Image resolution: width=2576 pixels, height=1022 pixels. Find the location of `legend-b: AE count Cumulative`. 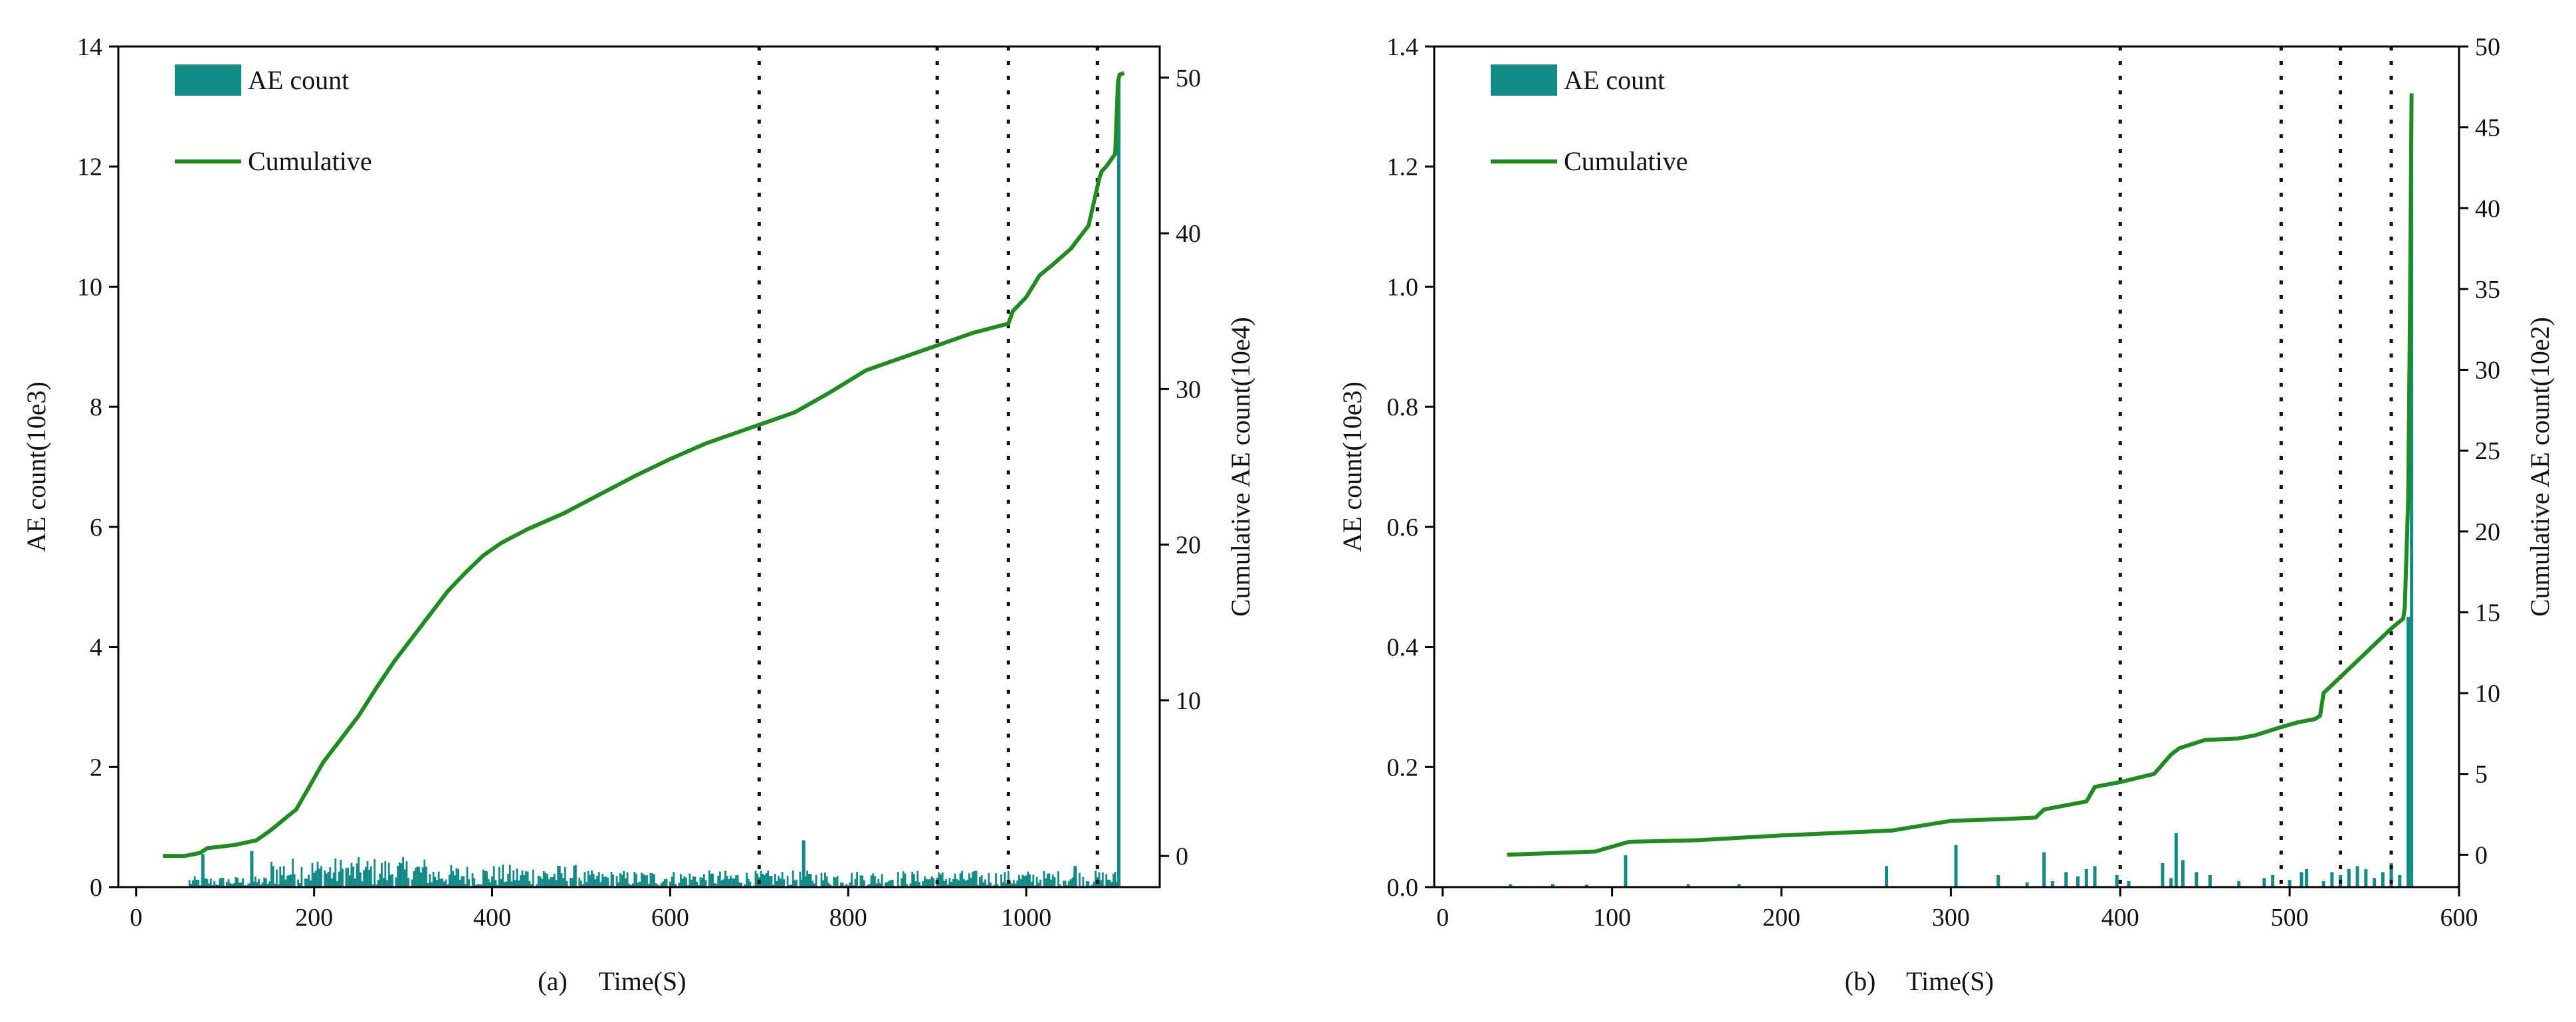

legend-b: AE count Cumulative is located at coordinates (1589, 120).